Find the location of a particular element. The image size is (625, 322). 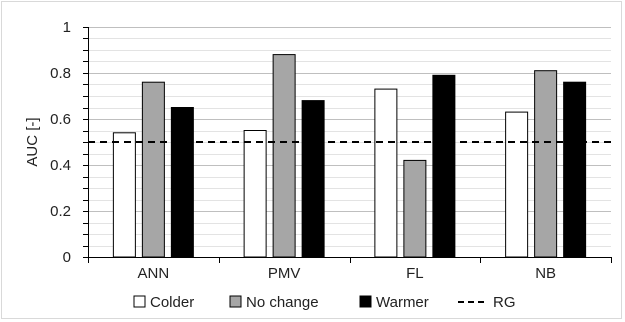

y-tick-label: 0.6 is located at coordinates (60, 119).